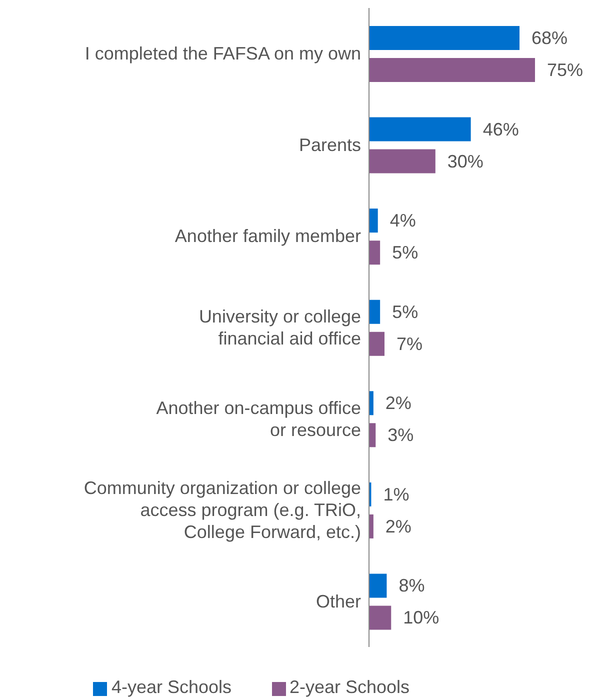 This screenshot has height=700, width=595. I want to click on data-label: 8%, so click(411, 586).